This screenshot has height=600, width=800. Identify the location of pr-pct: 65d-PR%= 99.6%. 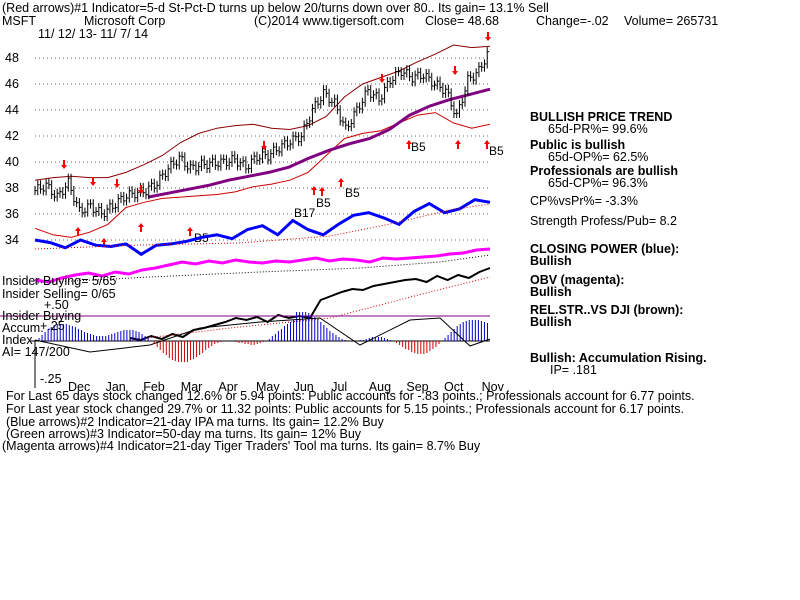
(598, 129).